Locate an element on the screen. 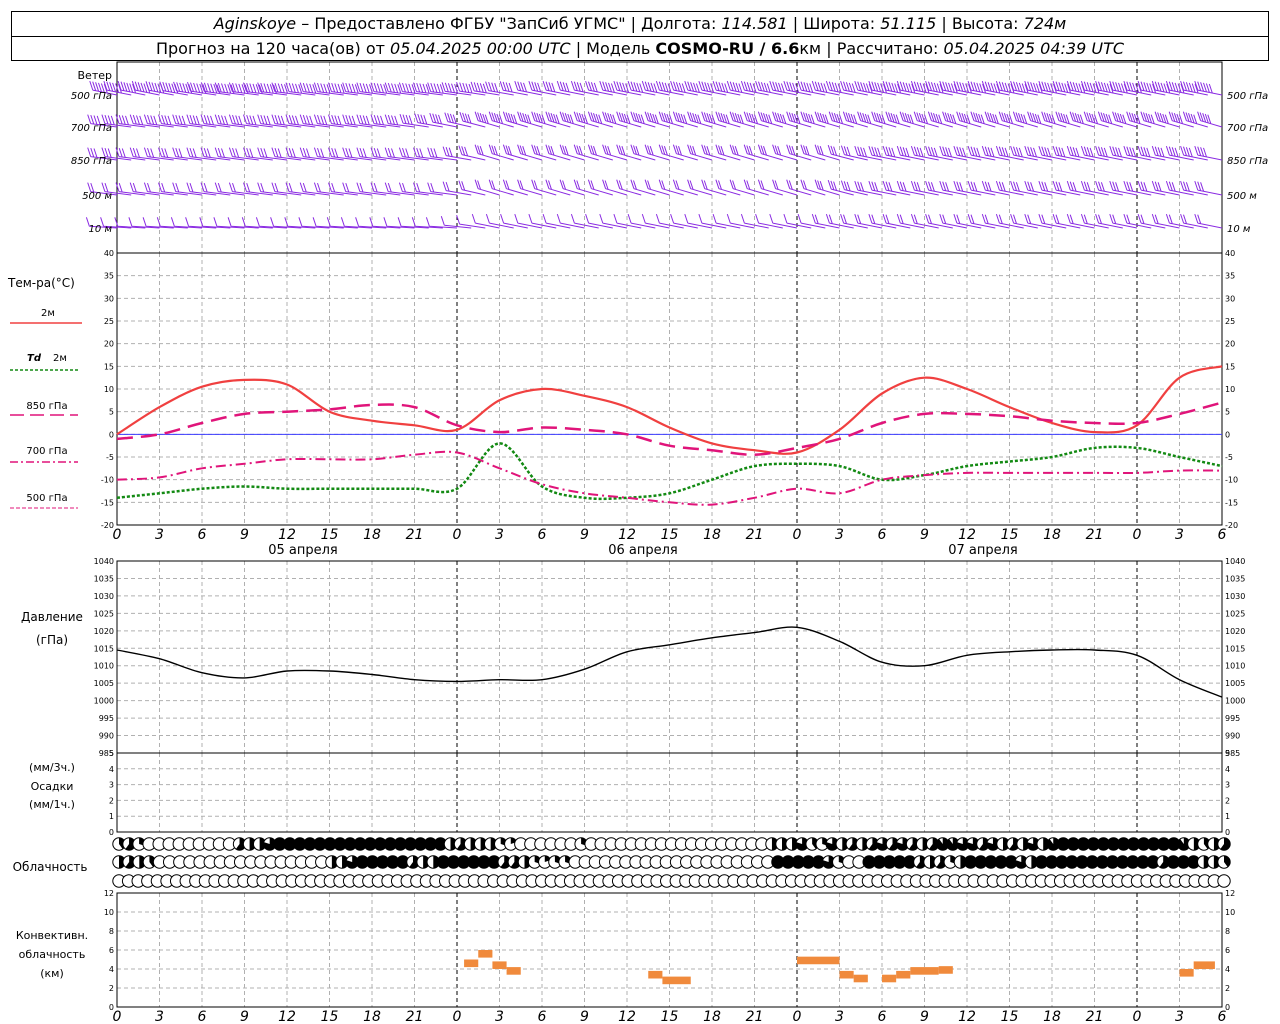  pressure-tick-left: 1035 is located at coordinates (104, 578).